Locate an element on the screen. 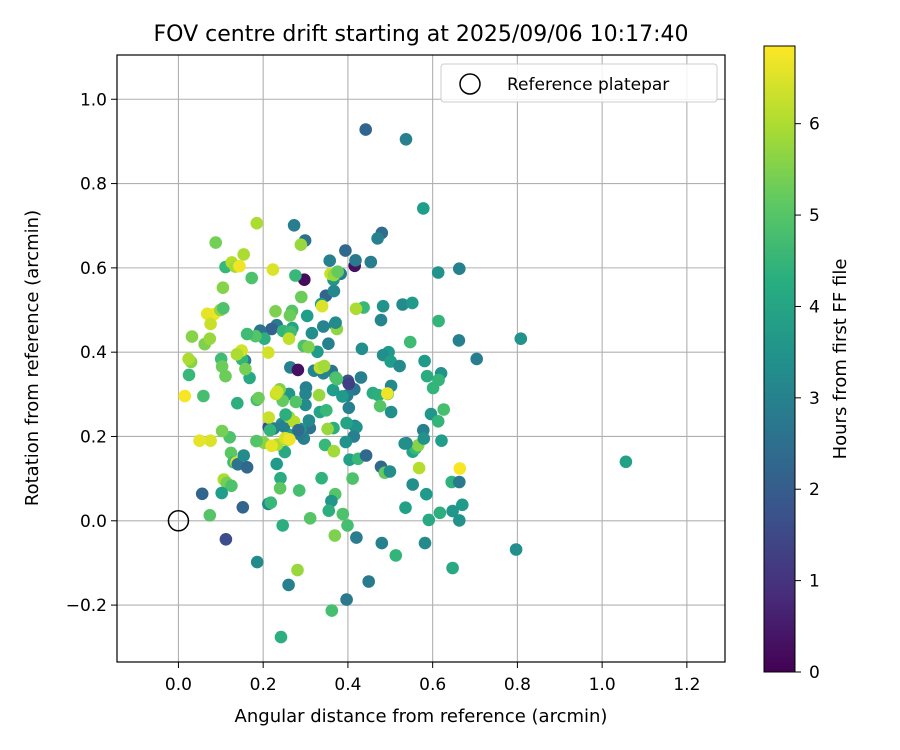 The height and width of the screenshot is (750, 900). colorbar-tick-label: 5 is located at coordinates (814, 216).